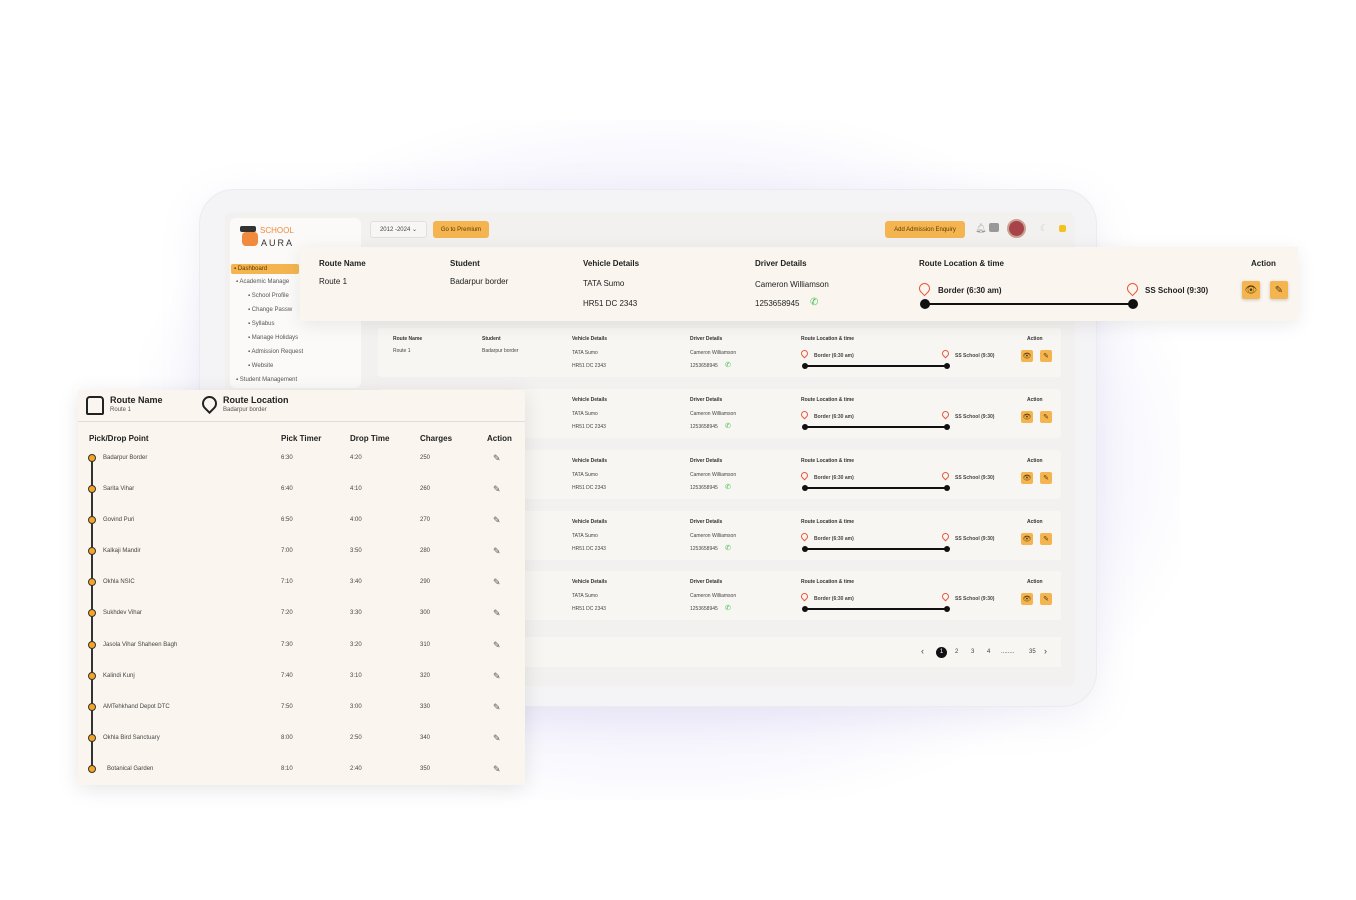 The width and height of the screenshot is (1356, 900). Describe the element at coordinates (125, 458) in the screenshot. I see `stop-name: Badarpur Border` at that location.